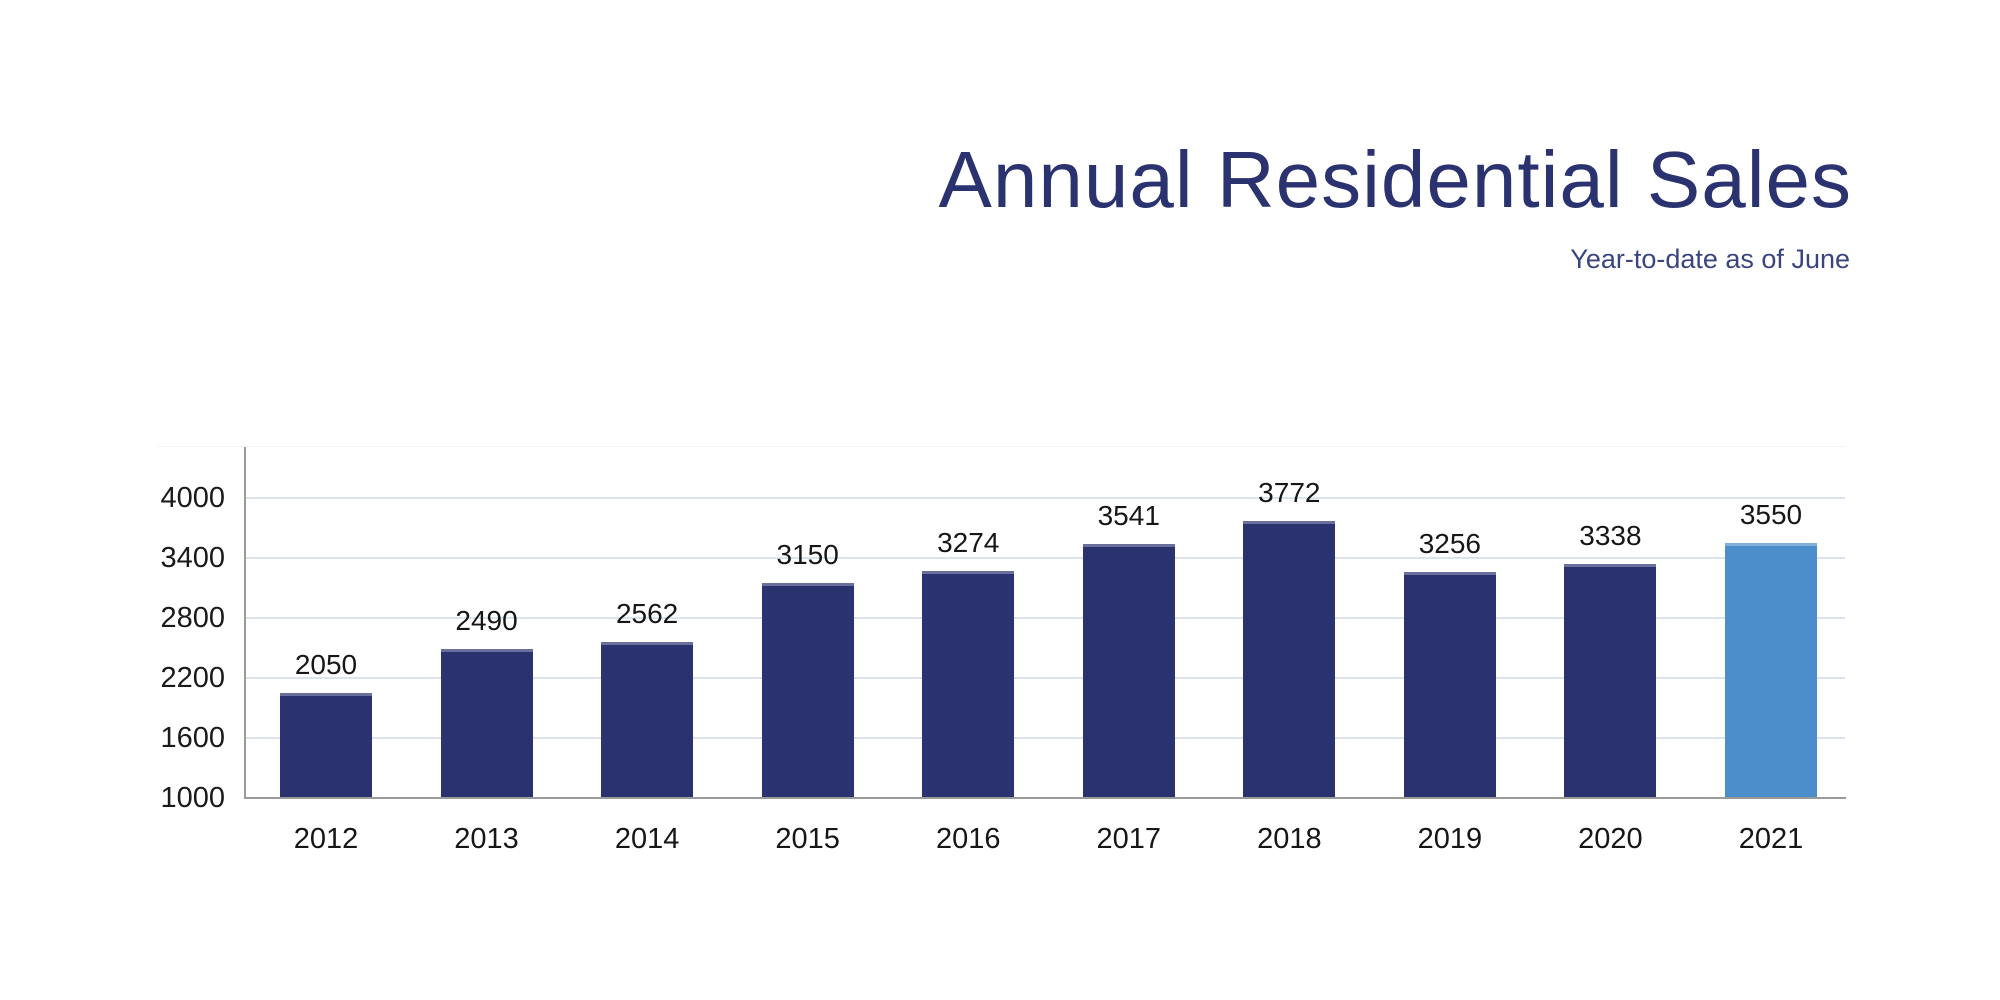 The width and height of the screenshot is (2000, 1000). I want to click on bar-2017, so click(1128, 670).